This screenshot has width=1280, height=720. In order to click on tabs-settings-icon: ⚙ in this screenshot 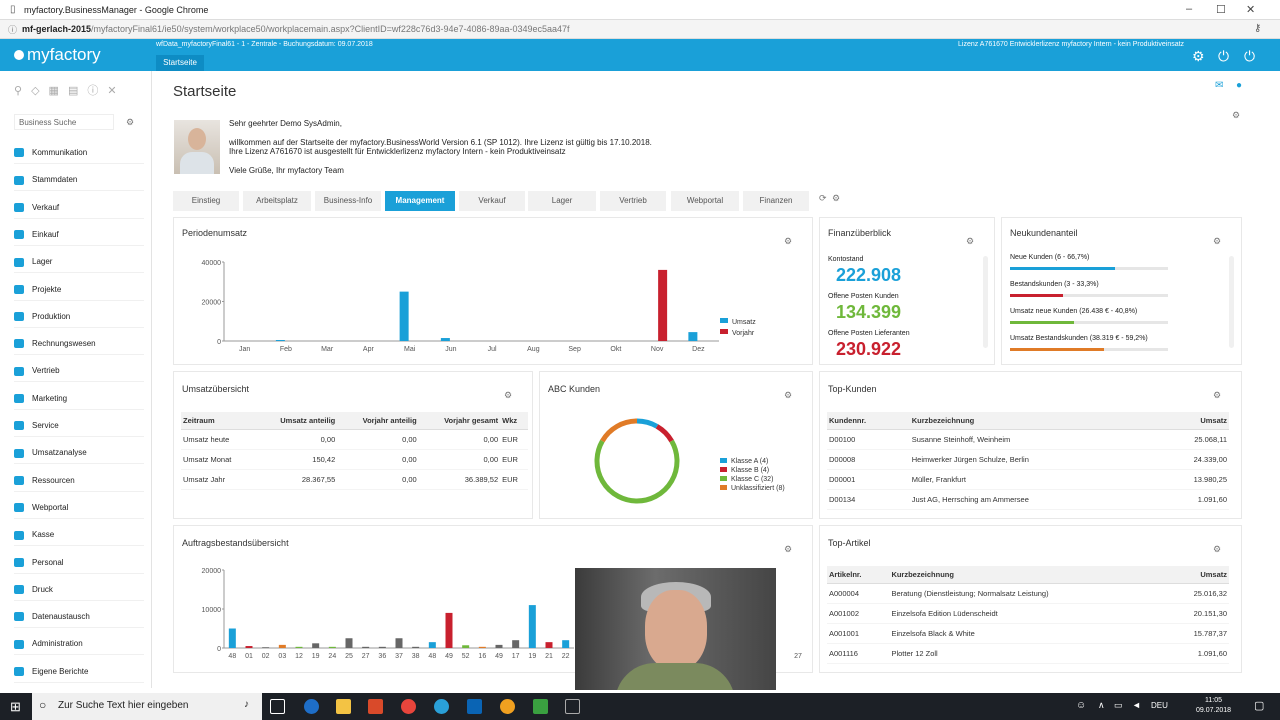, I will do `click(836, 198)`.